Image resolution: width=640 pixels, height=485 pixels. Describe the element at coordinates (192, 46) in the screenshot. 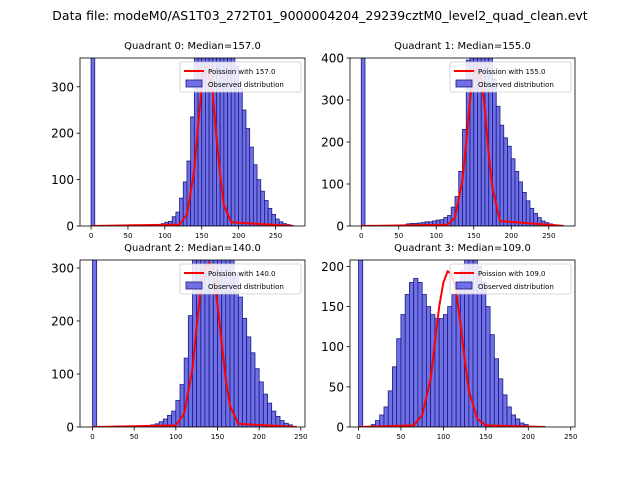

I see `subplot-title: Quadrant 0: Median=157.0` at that location.